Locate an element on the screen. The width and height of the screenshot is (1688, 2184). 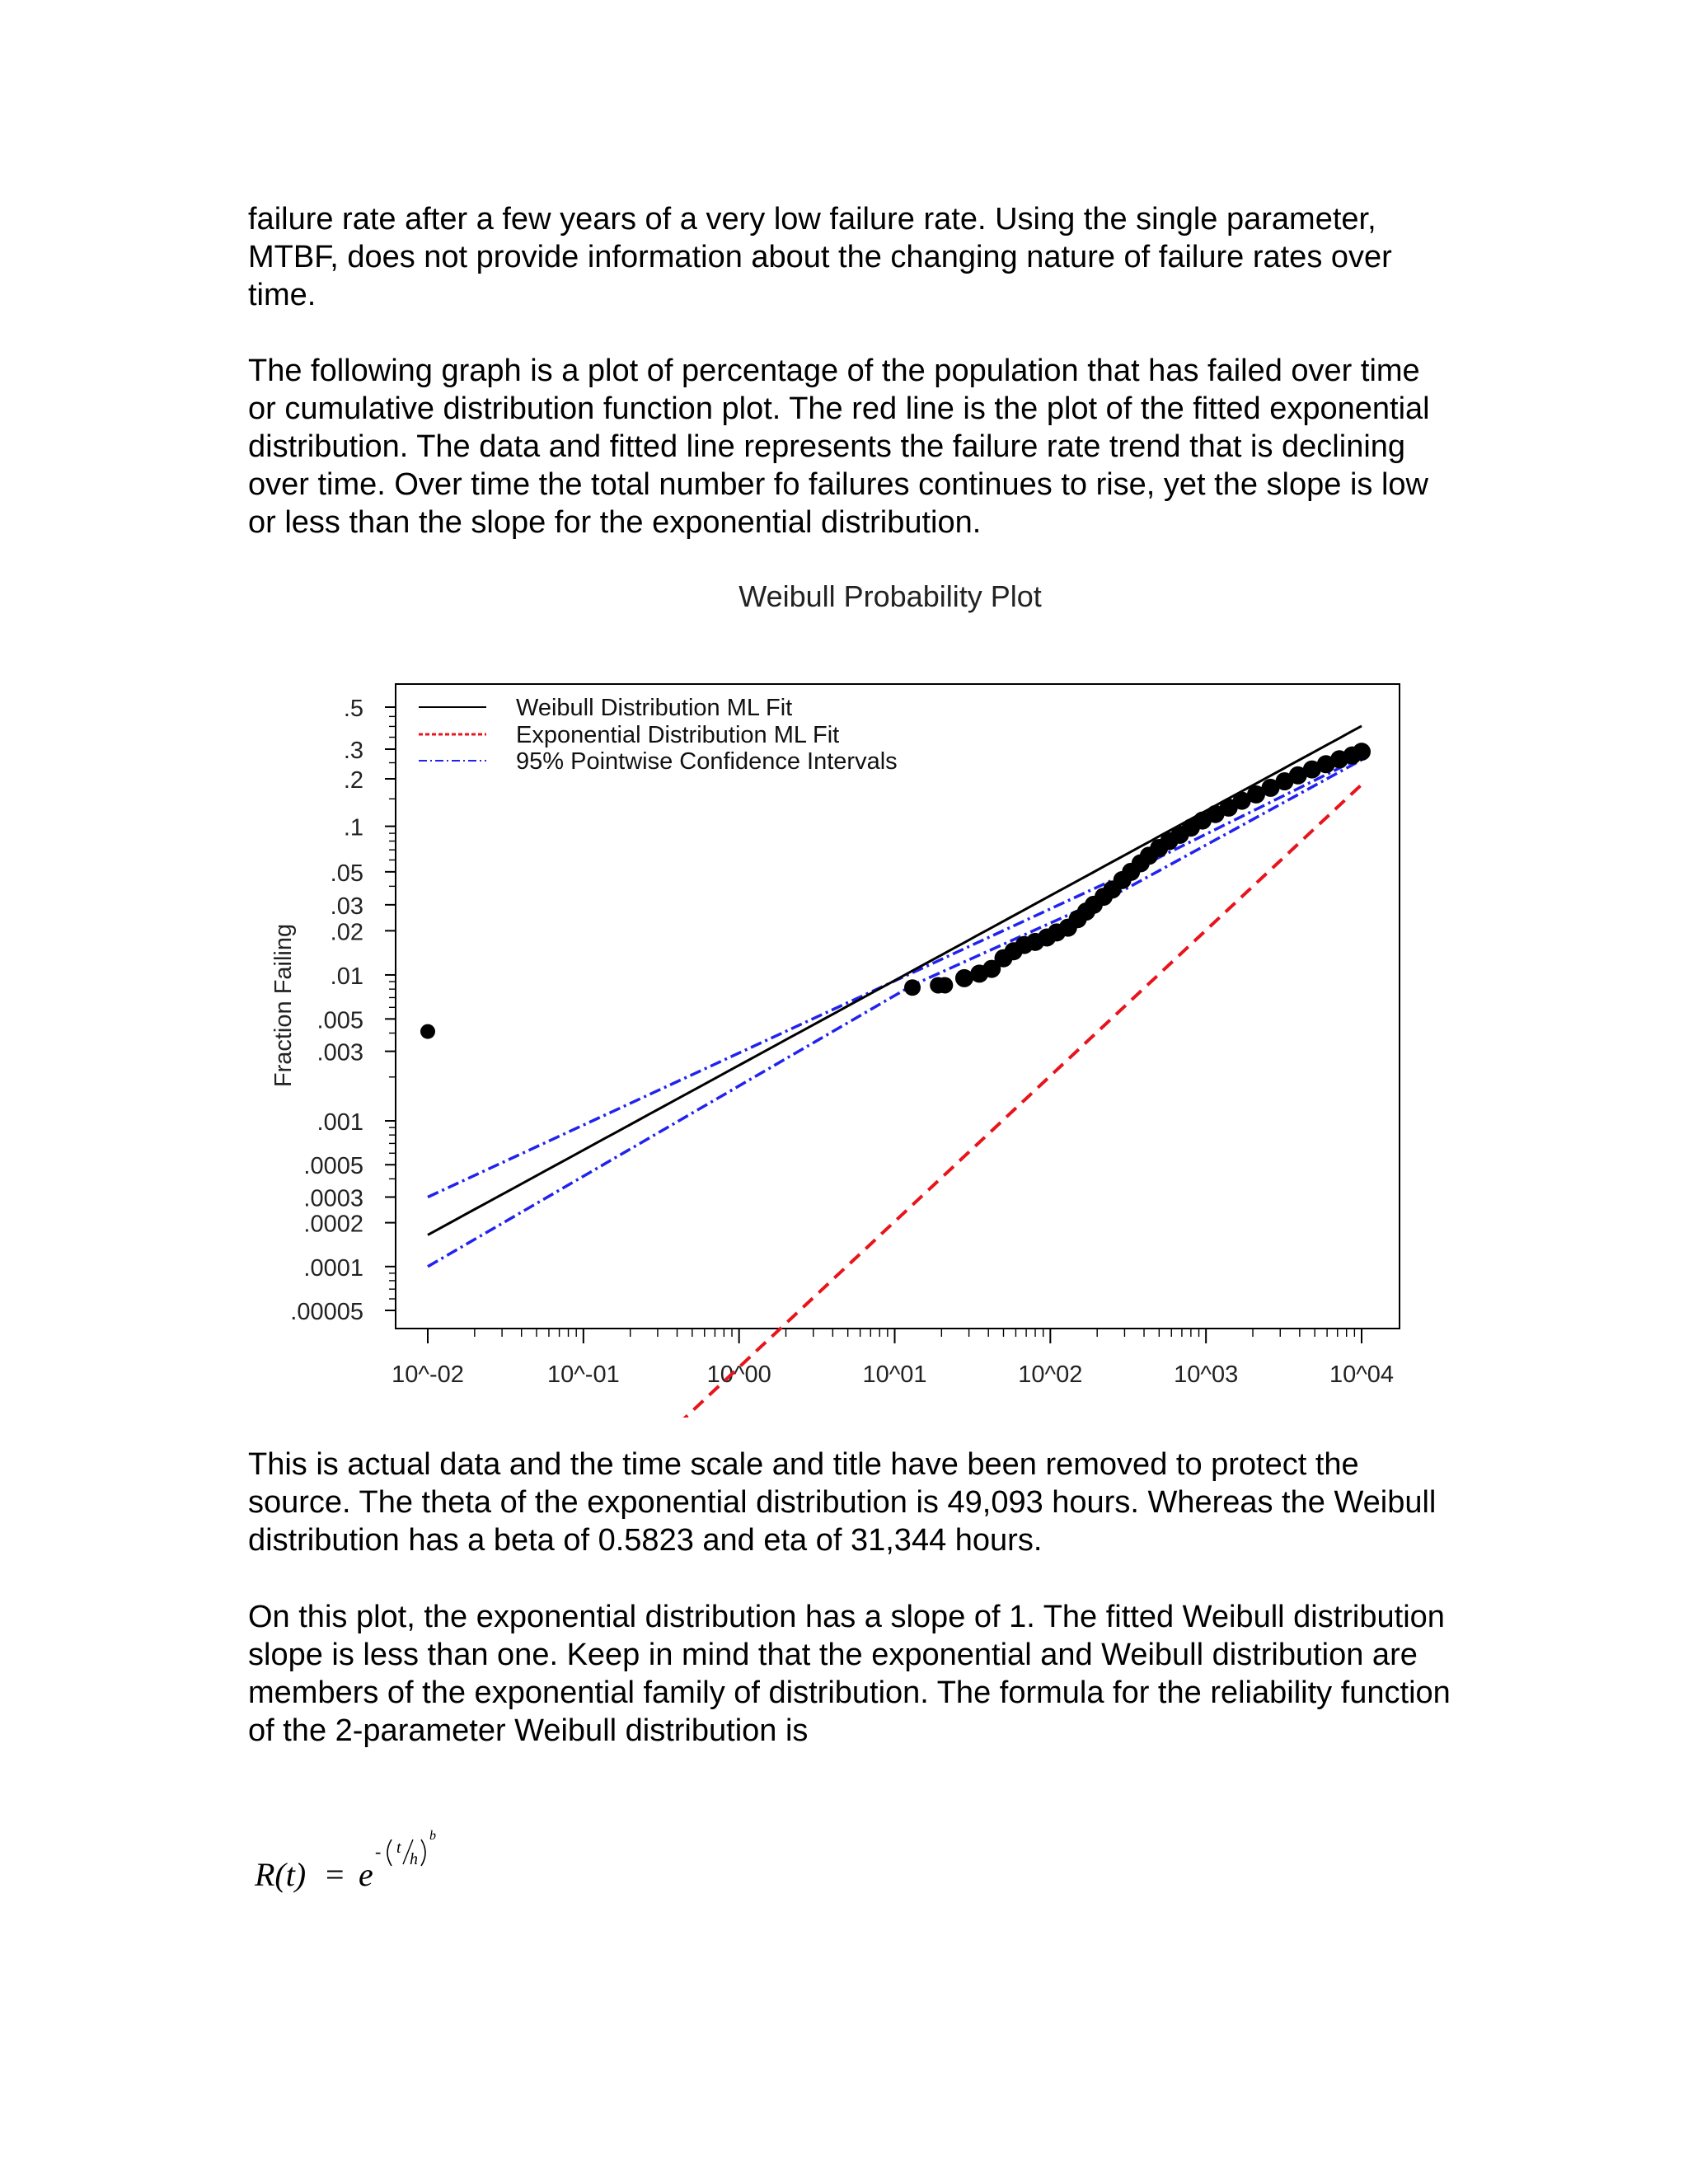
y-tick-label: .05 is located at coordinates (347, 873).